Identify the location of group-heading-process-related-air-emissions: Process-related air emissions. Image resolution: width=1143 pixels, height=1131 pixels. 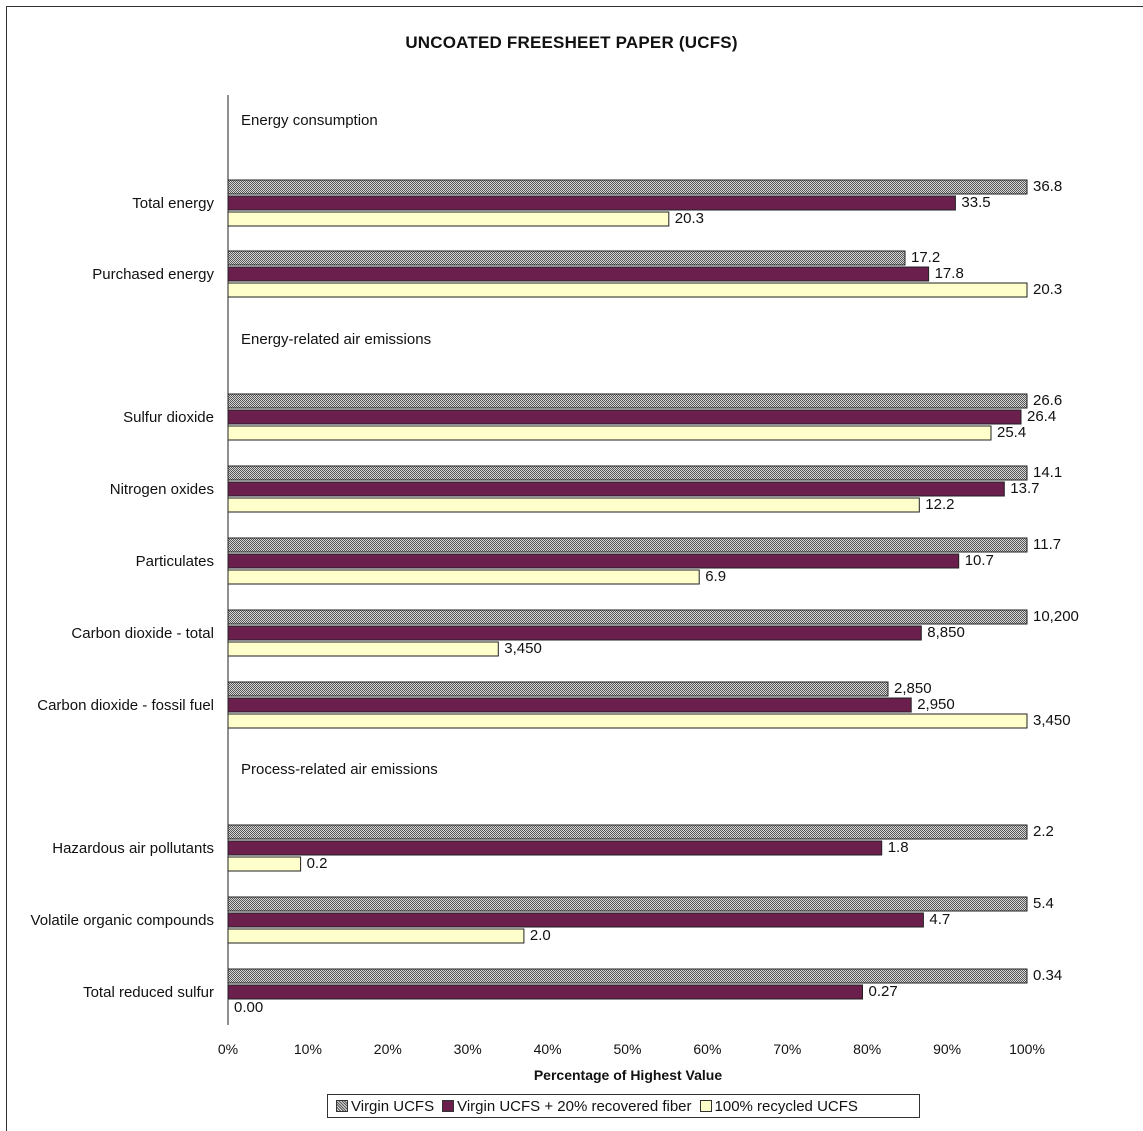
(339, 769).